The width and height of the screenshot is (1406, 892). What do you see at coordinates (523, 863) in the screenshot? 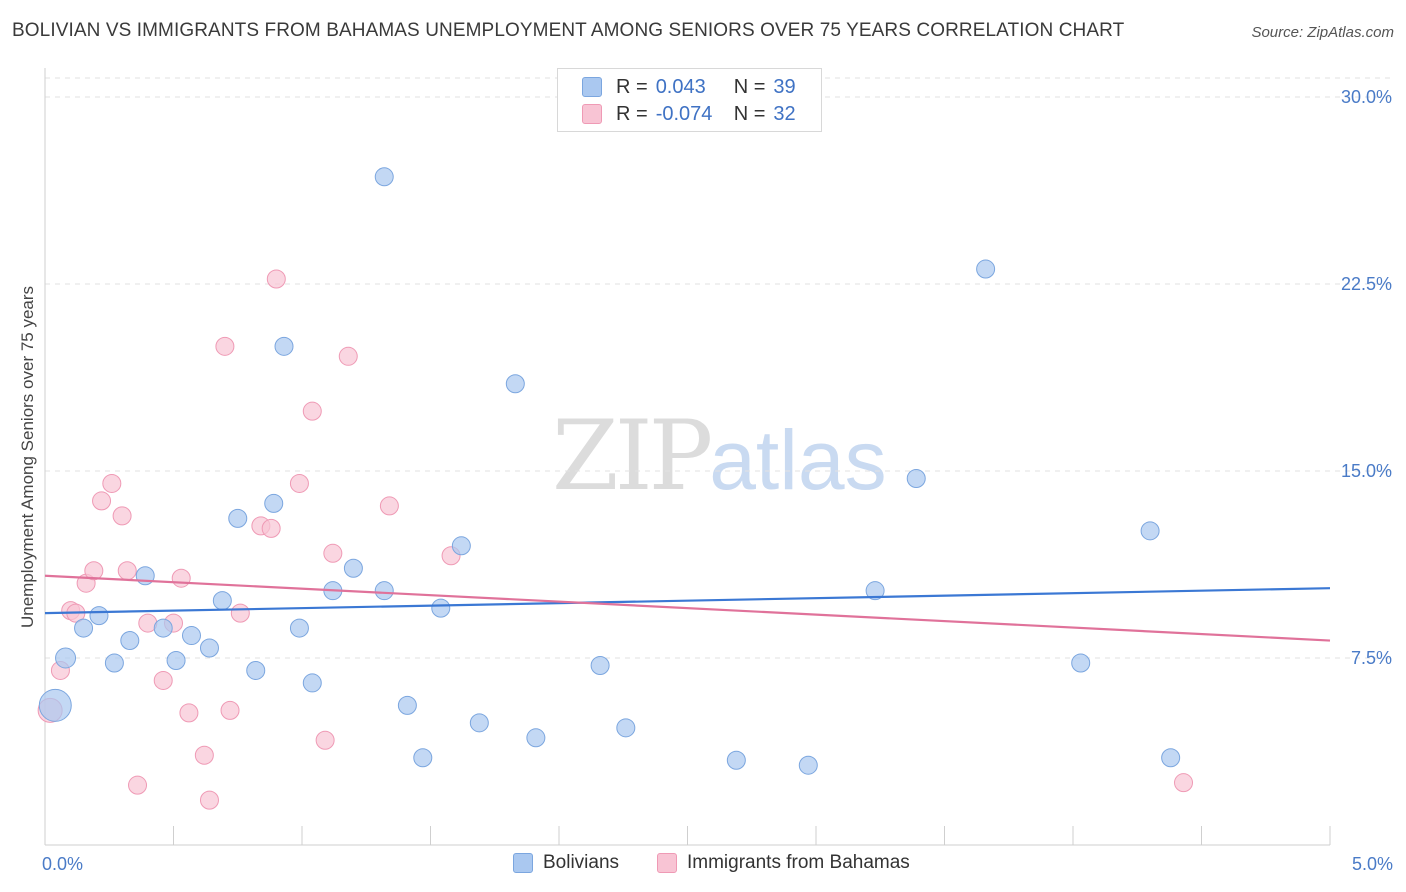
I see `series-swatch-bolivians` at bounding box center [523, 863].